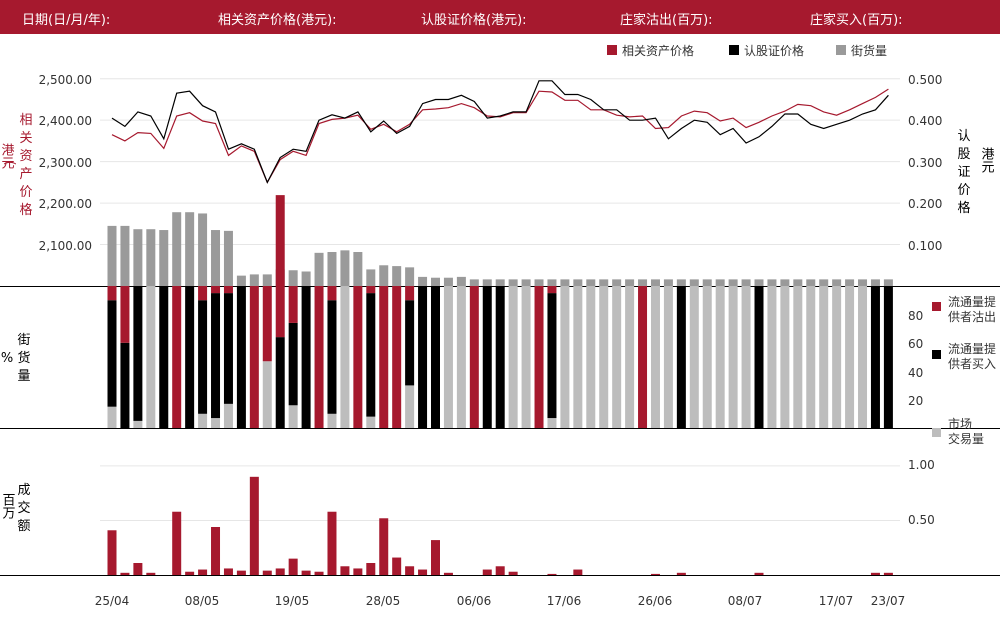  I want to click on warrant-price-line, so click(500, 132).